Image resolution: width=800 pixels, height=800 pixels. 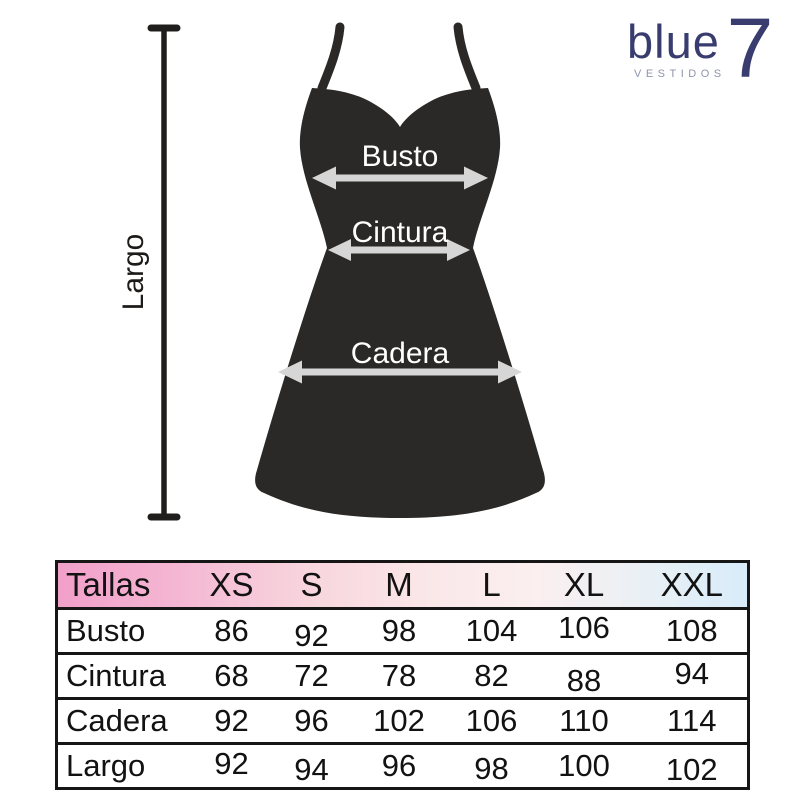 What do you see at coordinates (121, 631) in the screenshot?
I see `row-label: Busto` at bounding box center [121, 631].